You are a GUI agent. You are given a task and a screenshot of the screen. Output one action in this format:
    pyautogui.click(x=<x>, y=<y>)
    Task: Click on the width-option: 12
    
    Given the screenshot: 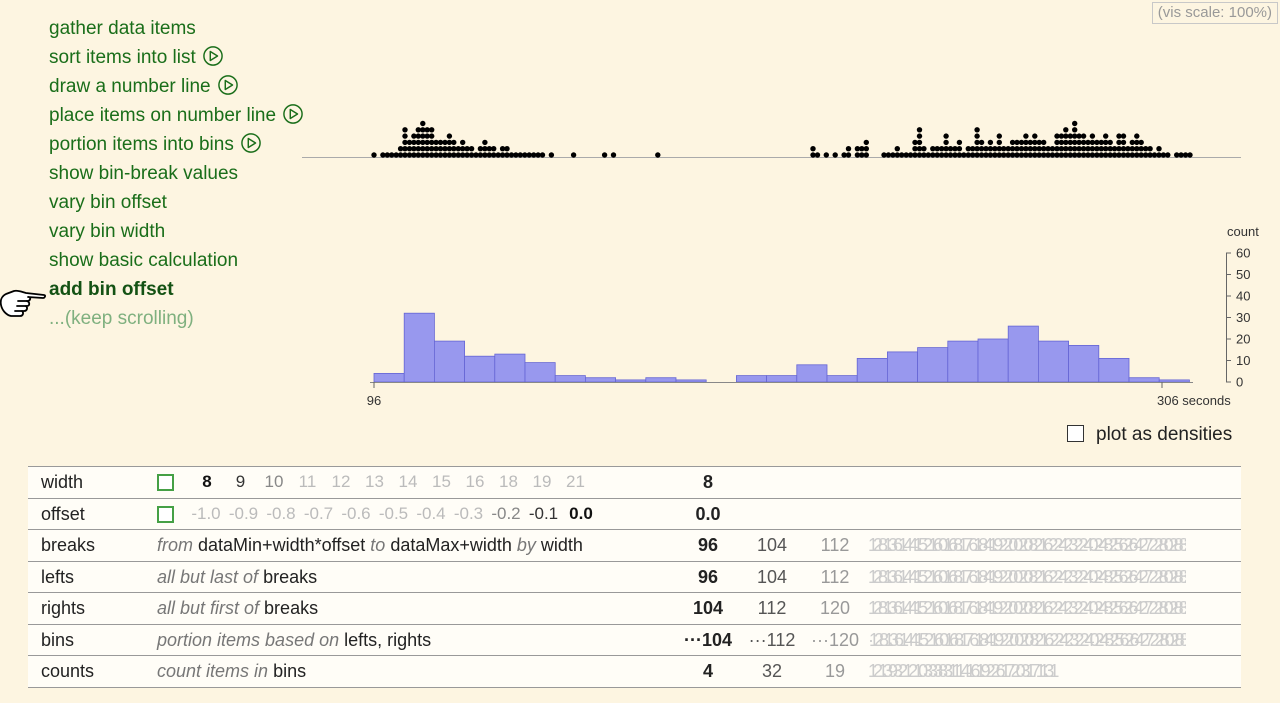 What is the action you would take?
    pyautogui.click(x=341, y=481)
    